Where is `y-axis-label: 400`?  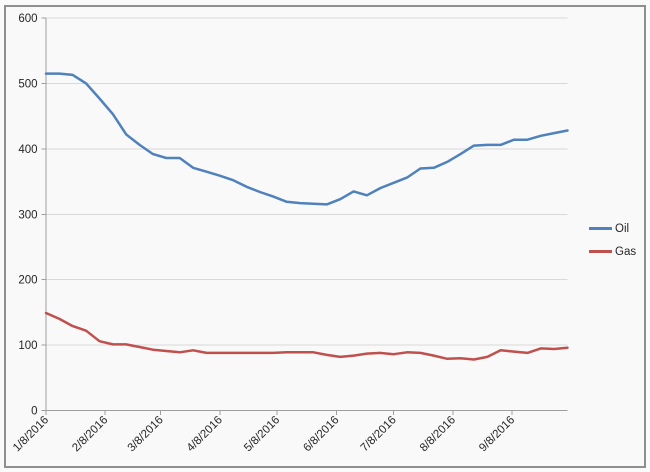 y-axis-label: 400 is located at coordinates (27, 150).